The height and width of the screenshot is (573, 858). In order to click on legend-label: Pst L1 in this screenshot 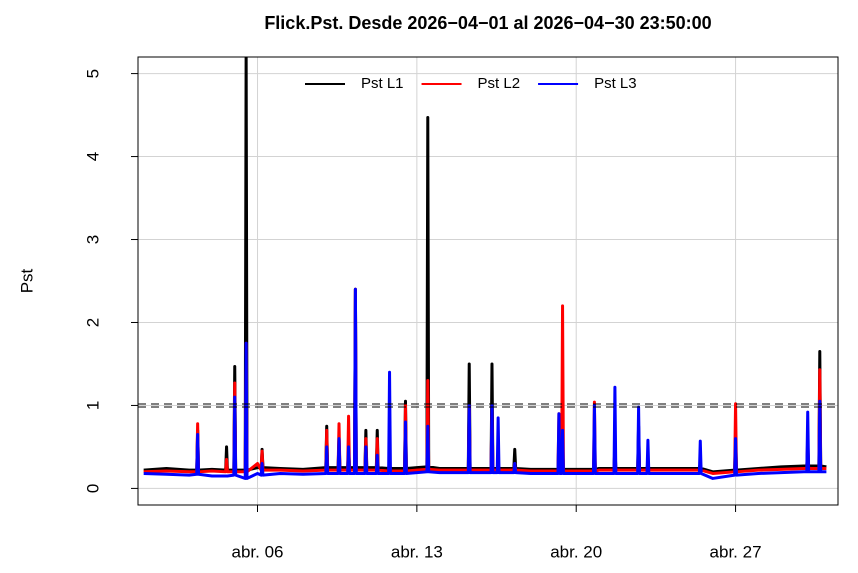, I will do `click(382, 83)`.